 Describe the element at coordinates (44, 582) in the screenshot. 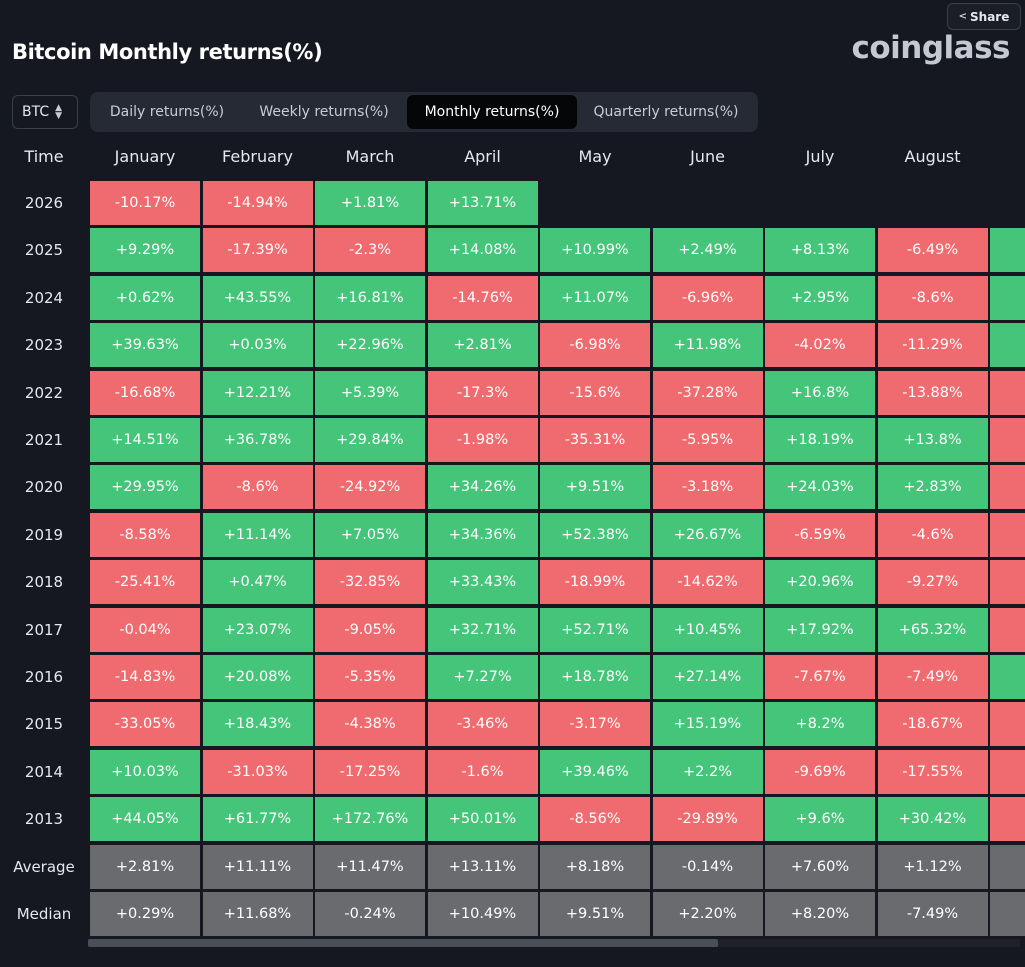

I see `year-row-label: 2018` at that location.